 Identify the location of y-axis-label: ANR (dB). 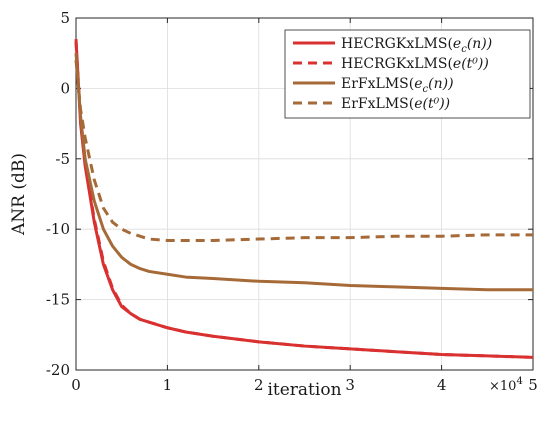
(19, 194).